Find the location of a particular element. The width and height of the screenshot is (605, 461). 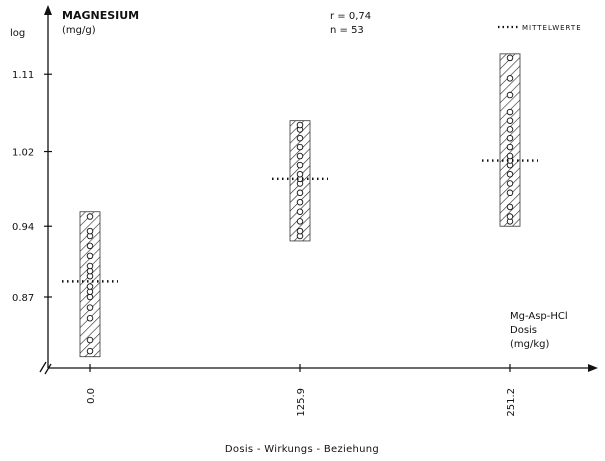

y-axis-arrow is located at coordinates (48, 10).